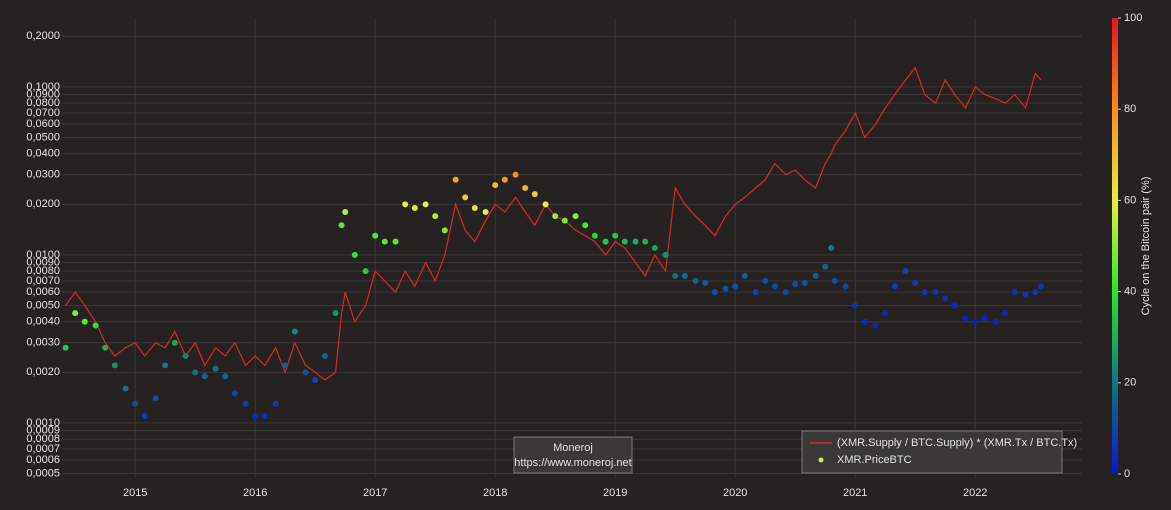 This screenshot has height=510, width=1171. I want to click on y-tick-label: 0,0500, so click(43, 137).